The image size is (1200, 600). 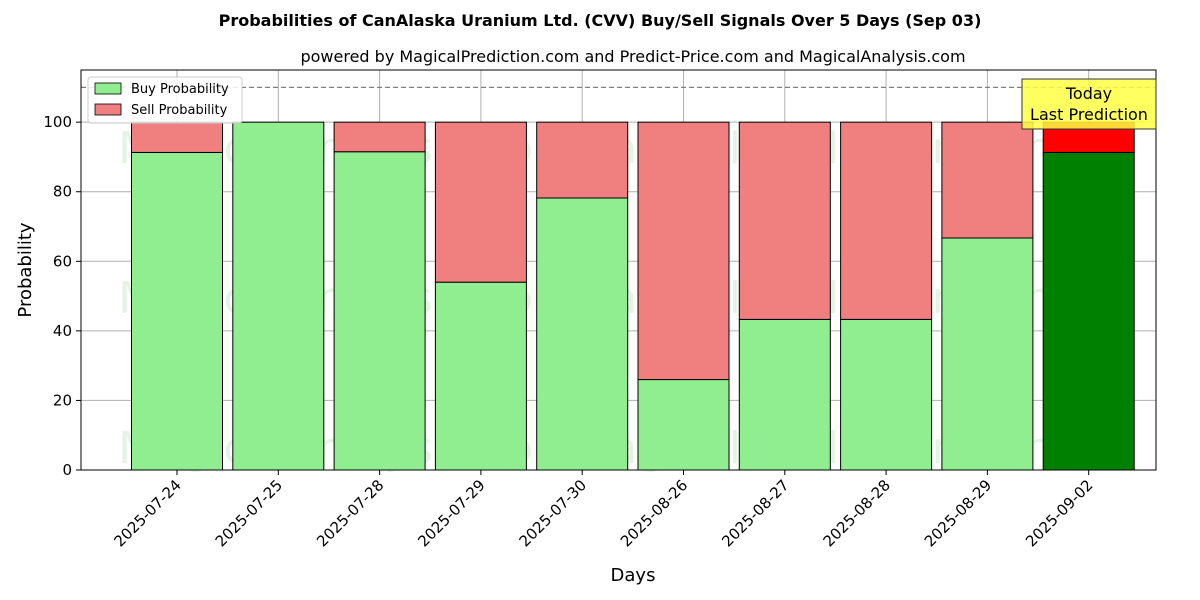 What do you see at coordinates (147, 513) in the screenshot?
I see `x-tick-label: 2025-07-24` at bounding box center [147, 513].